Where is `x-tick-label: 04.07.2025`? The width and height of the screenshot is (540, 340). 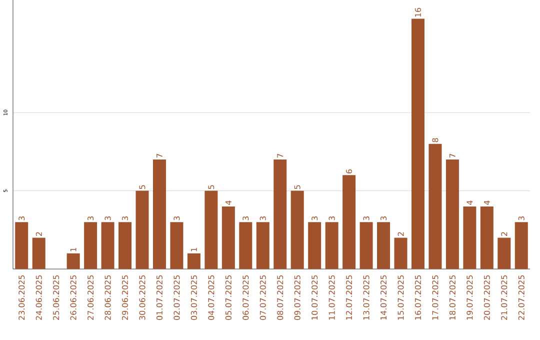
x-tick-label: 04.07.2025 is located at coordinates (211, 297).